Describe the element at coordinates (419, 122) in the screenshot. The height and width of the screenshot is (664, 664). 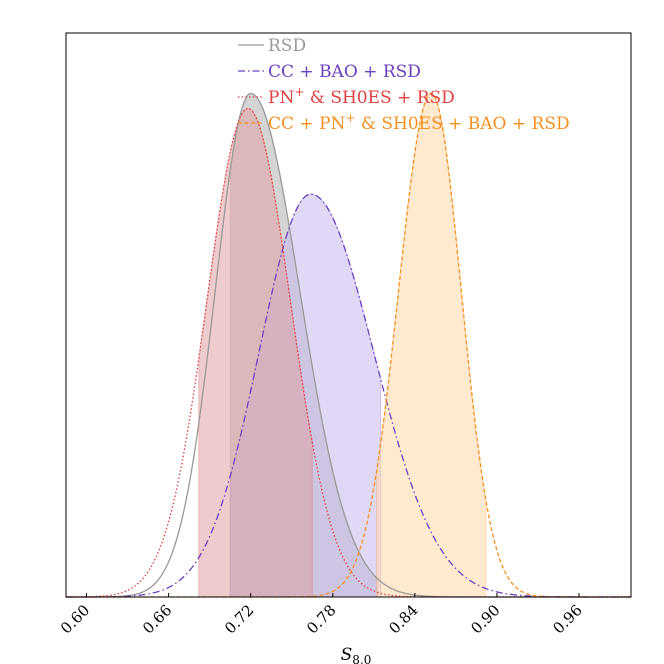
I see `legend-label-3: CC + PN+ & SH0ES + BAO + RSD` at that location.